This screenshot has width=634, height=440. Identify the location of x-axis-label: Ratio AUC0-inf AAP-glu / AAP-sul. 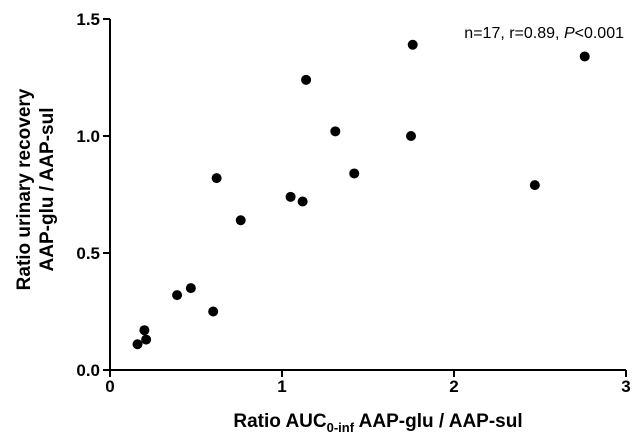
(377, 423).